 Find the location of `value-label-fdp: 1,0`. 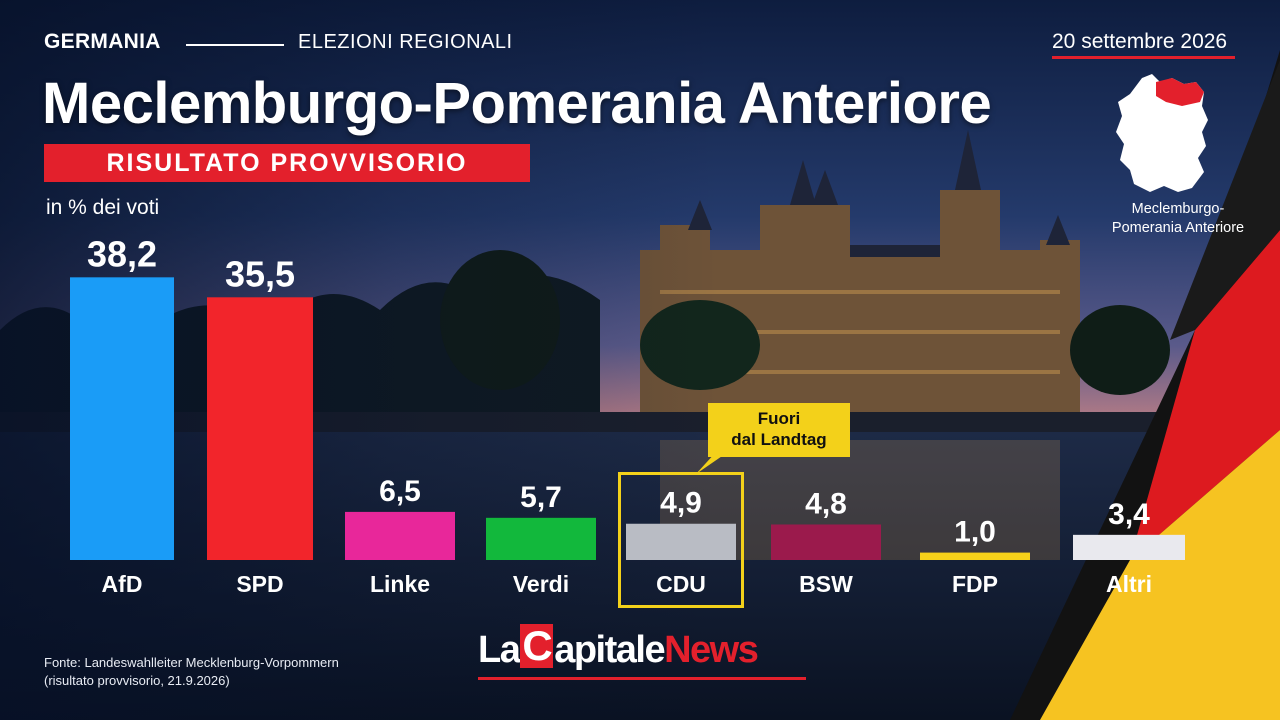

value-label-fdp: 1,0 is located at coordinates (975, 532).